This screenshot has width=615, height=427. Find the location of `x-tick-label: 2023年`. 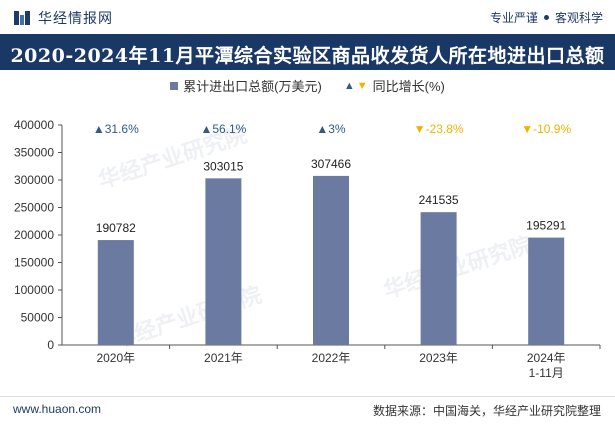

x-tick-label: 2023年 is located at coordinates (438, 358).